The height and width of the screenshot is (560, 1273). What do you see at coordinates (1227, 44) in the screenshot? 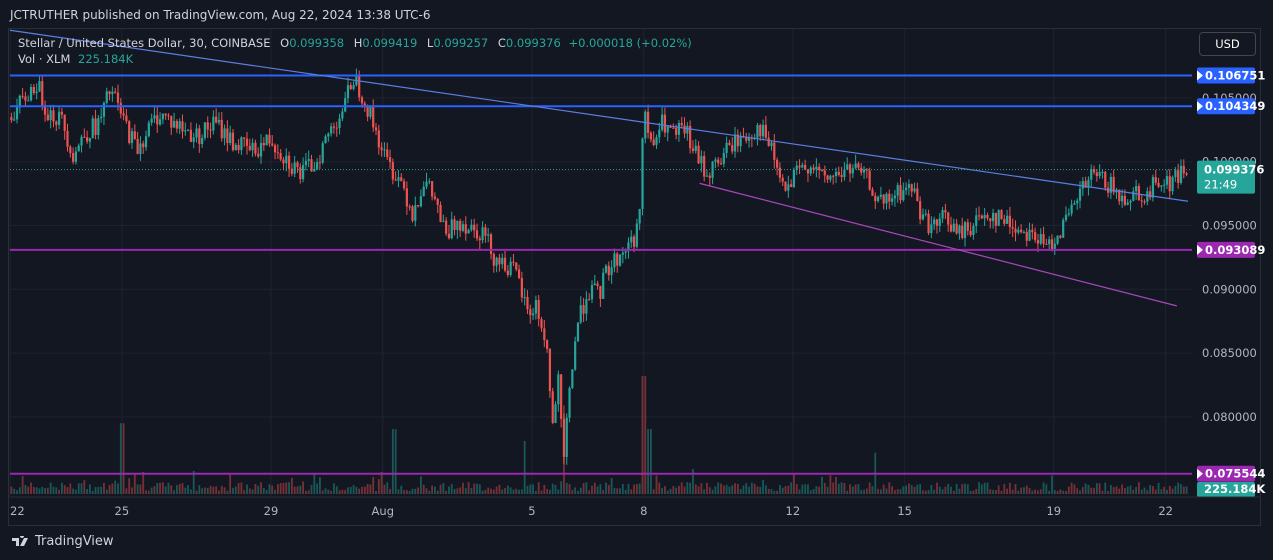
I see `currency-button: USD` at bounding box center [1227, 44].